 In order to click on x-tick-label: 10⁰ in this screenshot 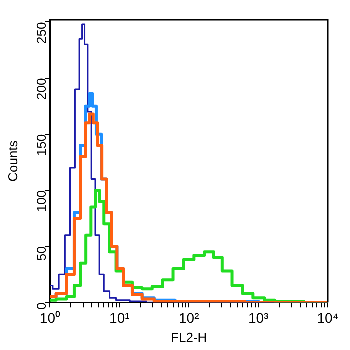, I will do `click(50, 318)`.